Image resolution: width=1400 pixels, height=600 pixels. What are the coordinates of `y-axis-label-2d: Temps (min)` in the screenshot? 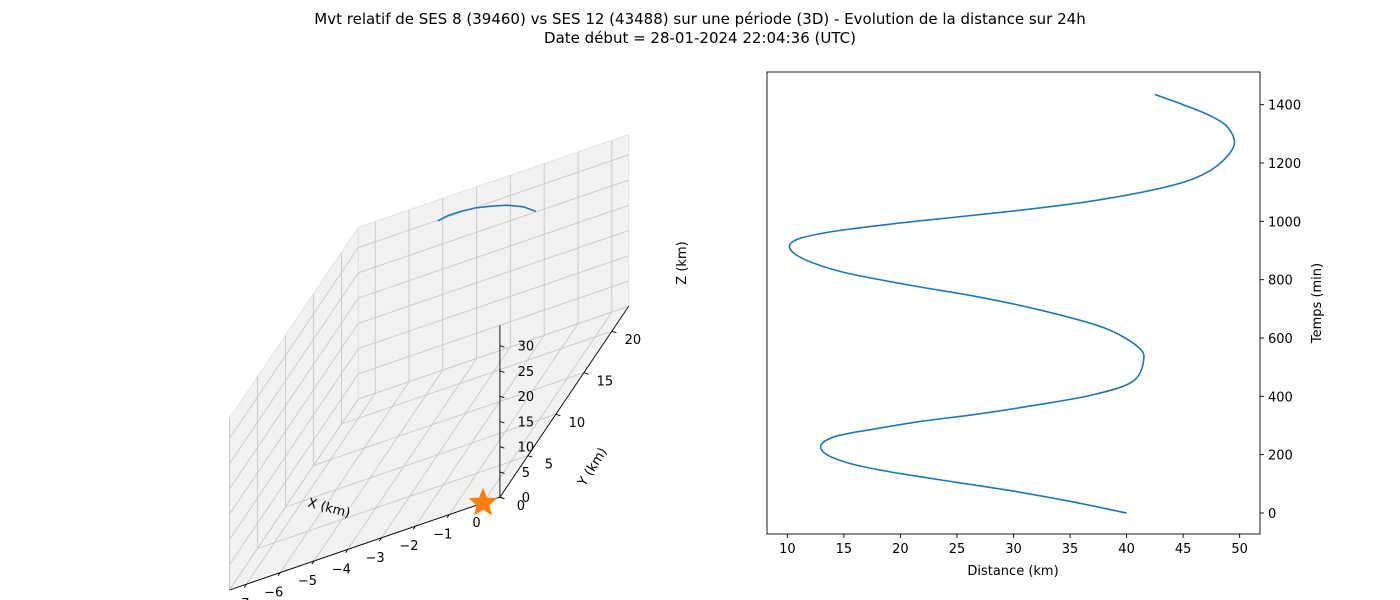 It's located at (1317, 303).